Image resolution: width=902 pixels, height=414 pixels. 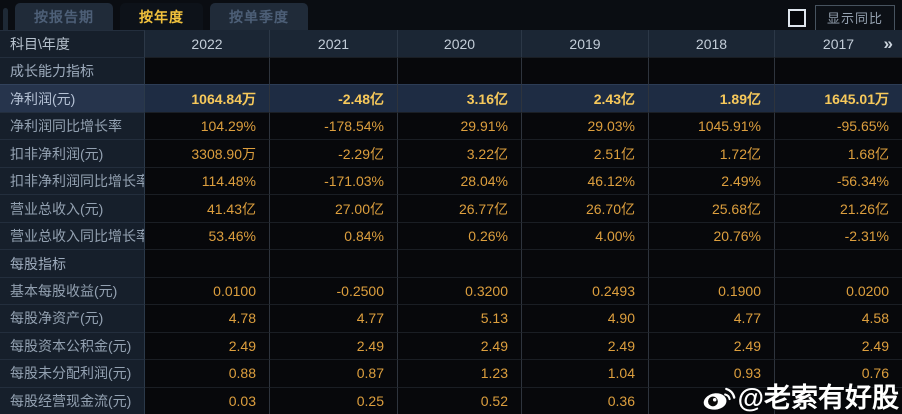 What do you see at coordinates (854, 18) in the screenshot?
I see `show-yoy-button: 显示同比` at bounding box center [854, 18].